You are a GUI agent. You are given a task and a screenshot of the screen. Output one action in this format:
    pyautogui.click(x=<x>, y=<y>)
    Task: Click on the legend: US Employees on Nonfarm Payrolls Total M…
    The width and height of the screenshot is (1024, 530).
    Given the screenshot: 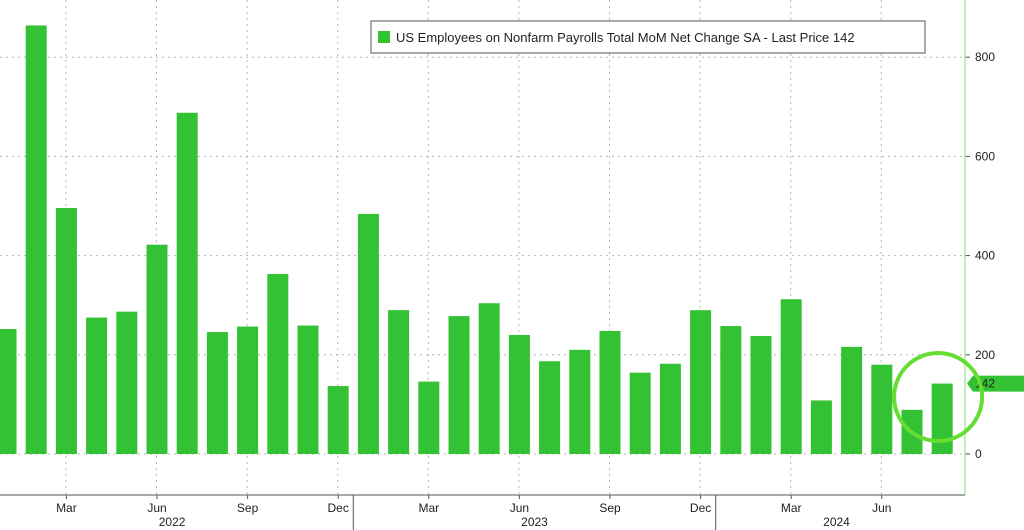 What is the action you would take?
    pyautogui.click(x=648, y=37)
    